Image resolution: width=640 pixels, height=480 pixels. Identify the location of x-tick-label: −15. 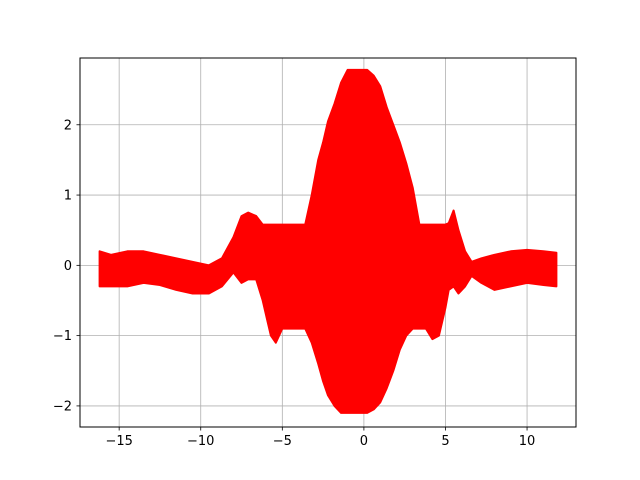
(118, 441).